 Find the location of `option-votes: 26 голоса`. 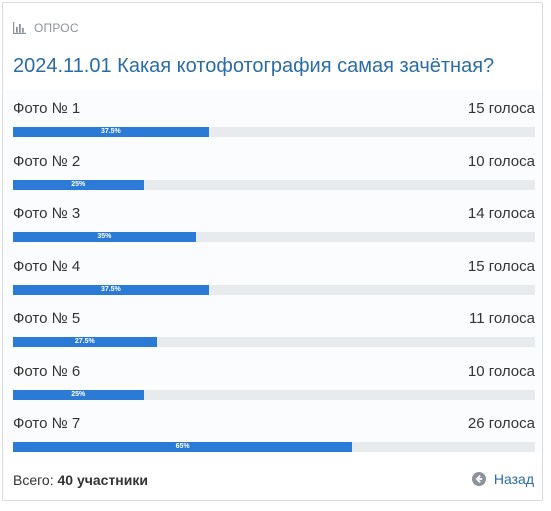

option-votes: 26 голоса is located at coordinates (501, 423).